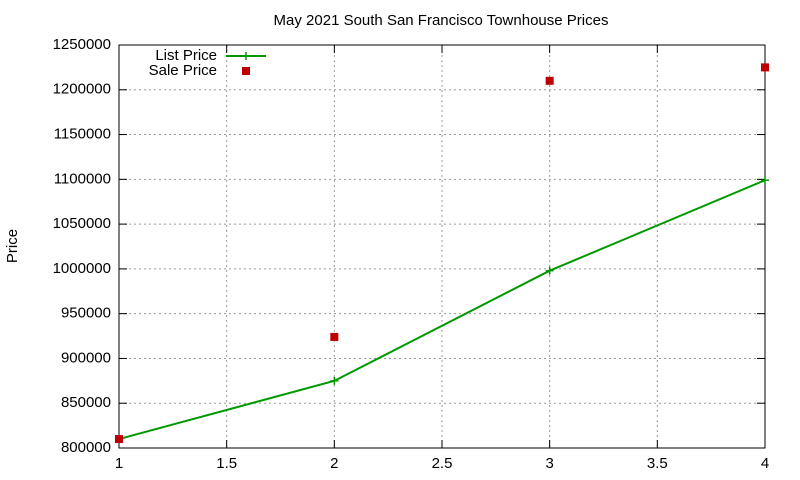 The width and height of the screenshot is (800, 480). Describe the element at coordinates (86, 402) in the screenshot. I see `y-tick-label: 850000` at that location.